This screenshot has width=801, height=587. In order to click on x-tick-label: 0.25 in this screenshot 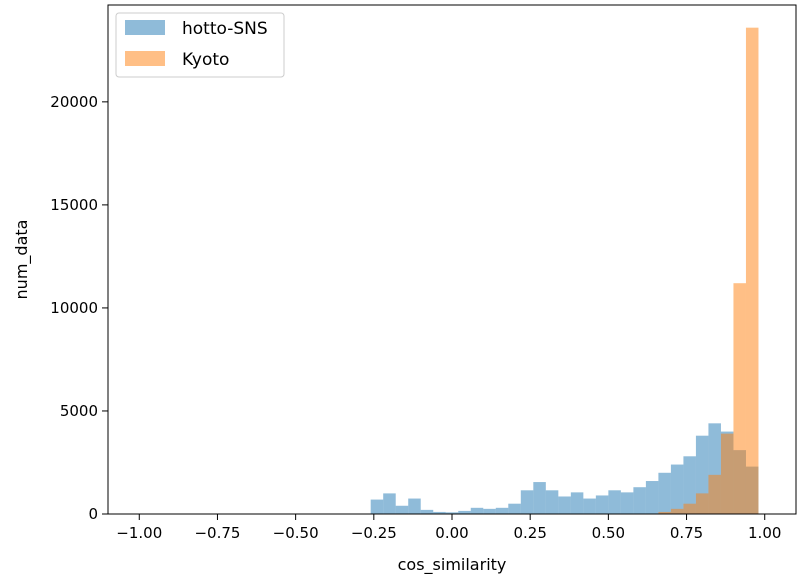, I will do `click(529, 533)`.